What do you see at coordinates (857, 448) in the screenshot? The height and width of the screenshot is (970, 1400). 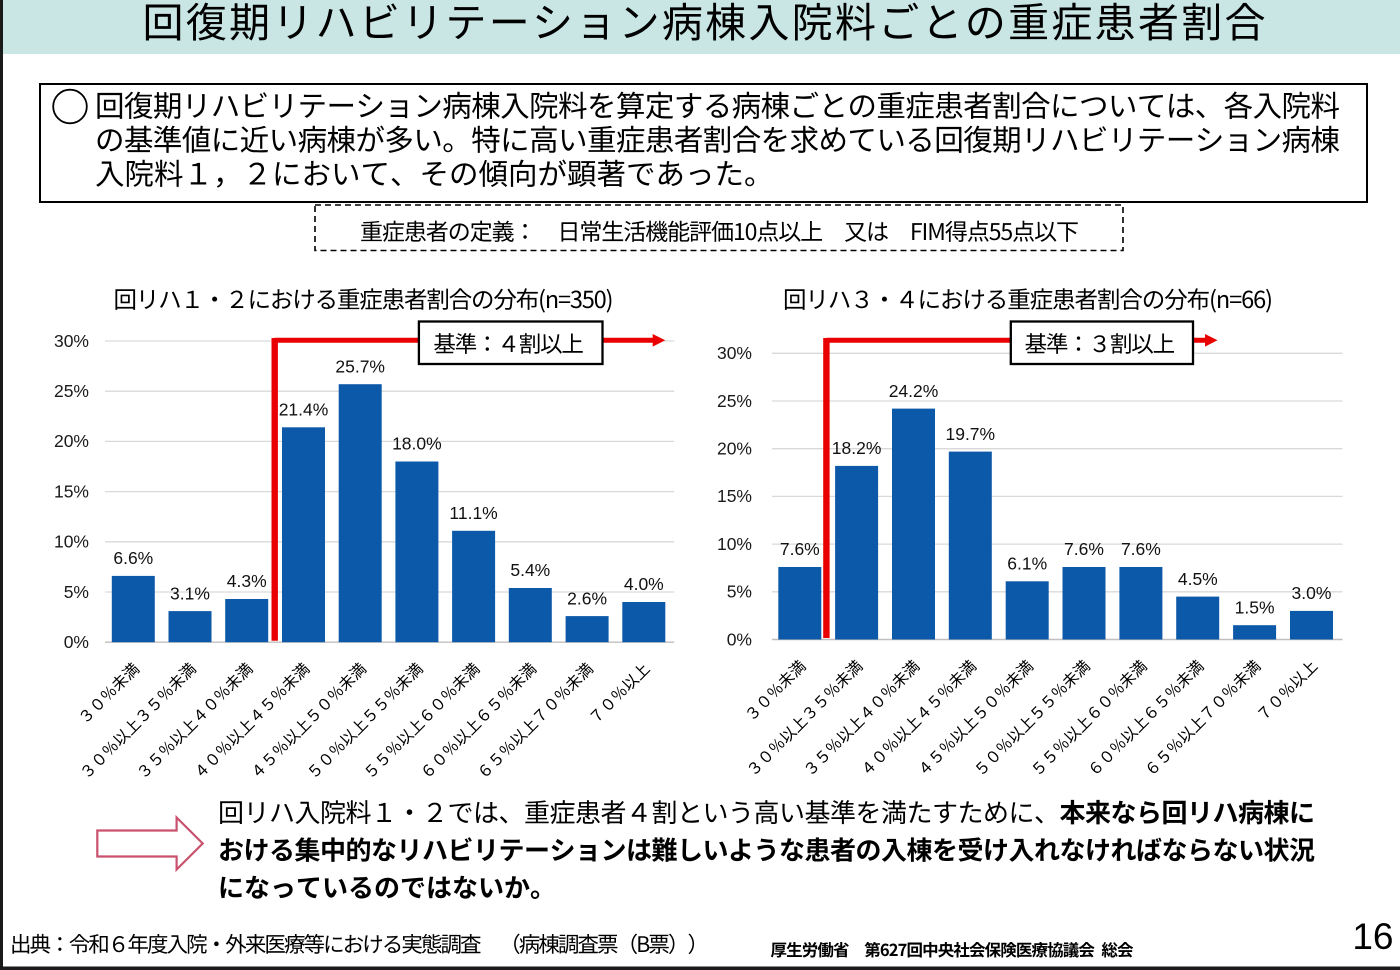 I see `svg-text: 18.2%` at bounding box center [857, 448].